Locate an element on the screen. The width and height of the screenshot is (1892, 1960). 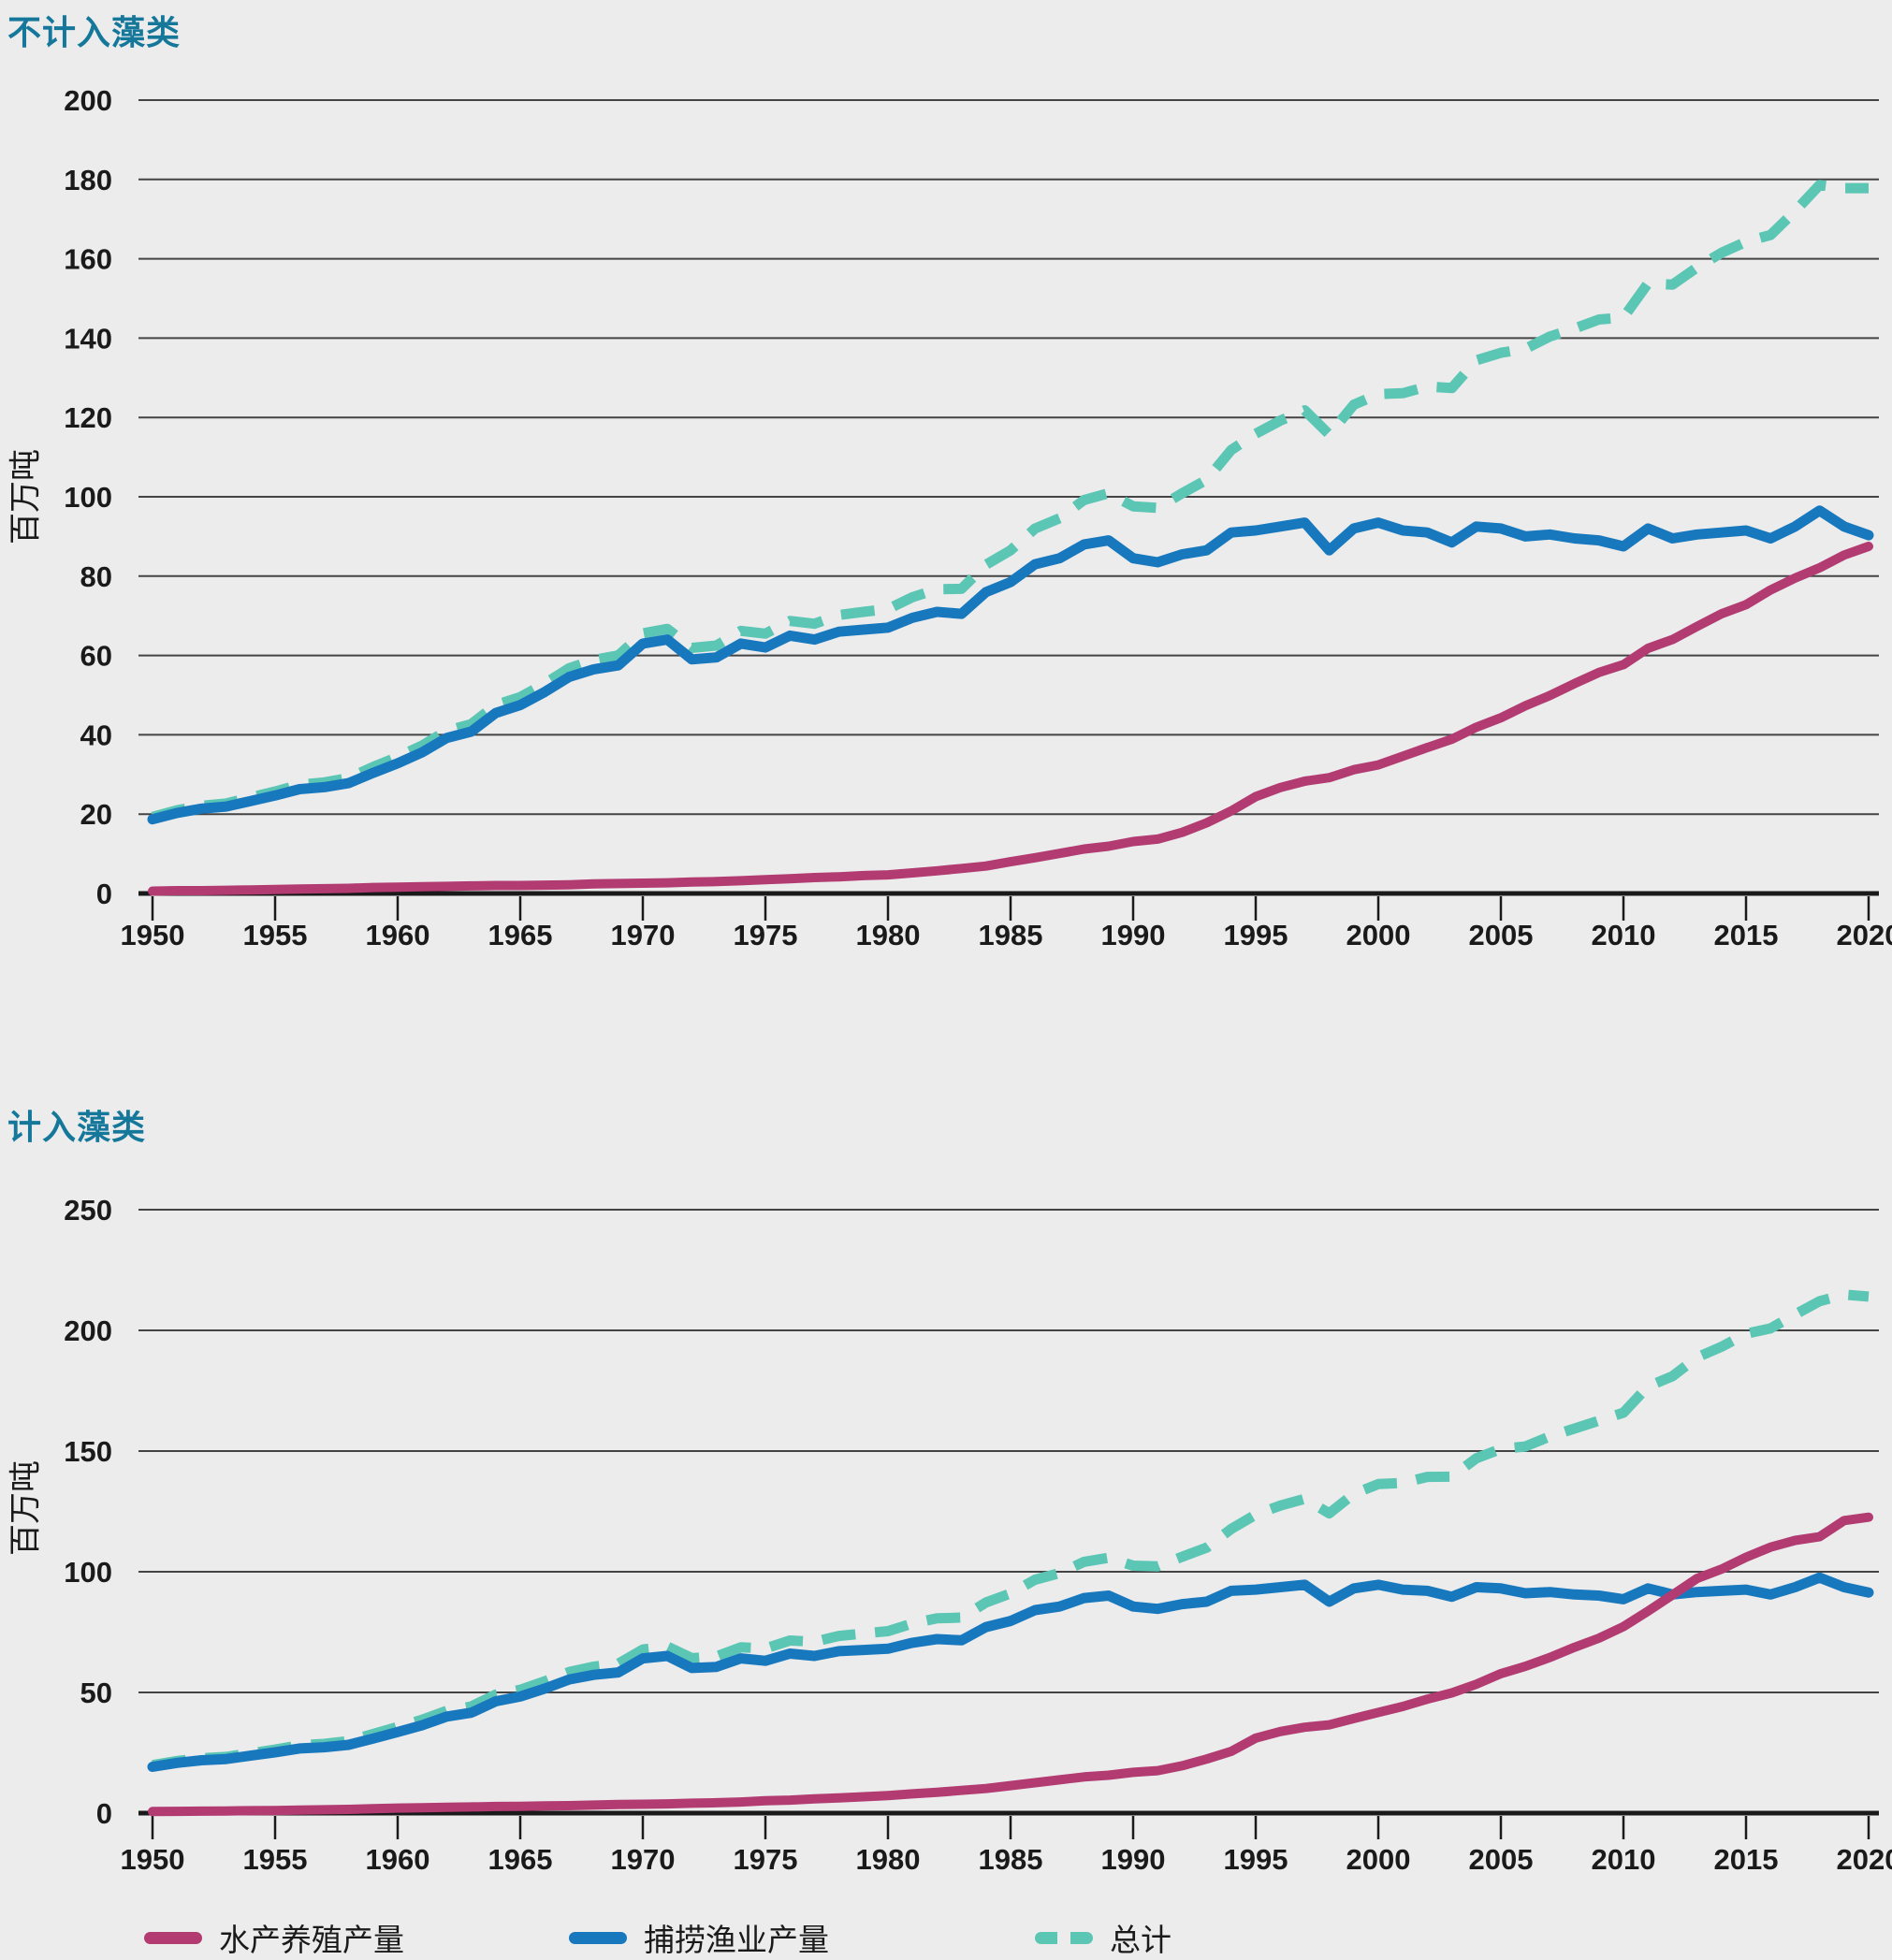
y-tick-label: 60 is located at coordinates (96, 657).